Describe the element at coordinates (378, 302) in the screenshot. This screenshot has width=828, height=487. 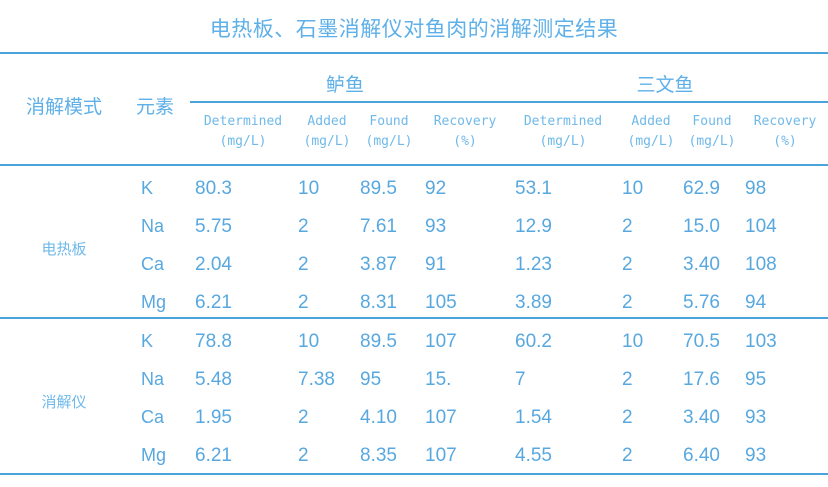
I see `cell-value: 8.31` at that location.